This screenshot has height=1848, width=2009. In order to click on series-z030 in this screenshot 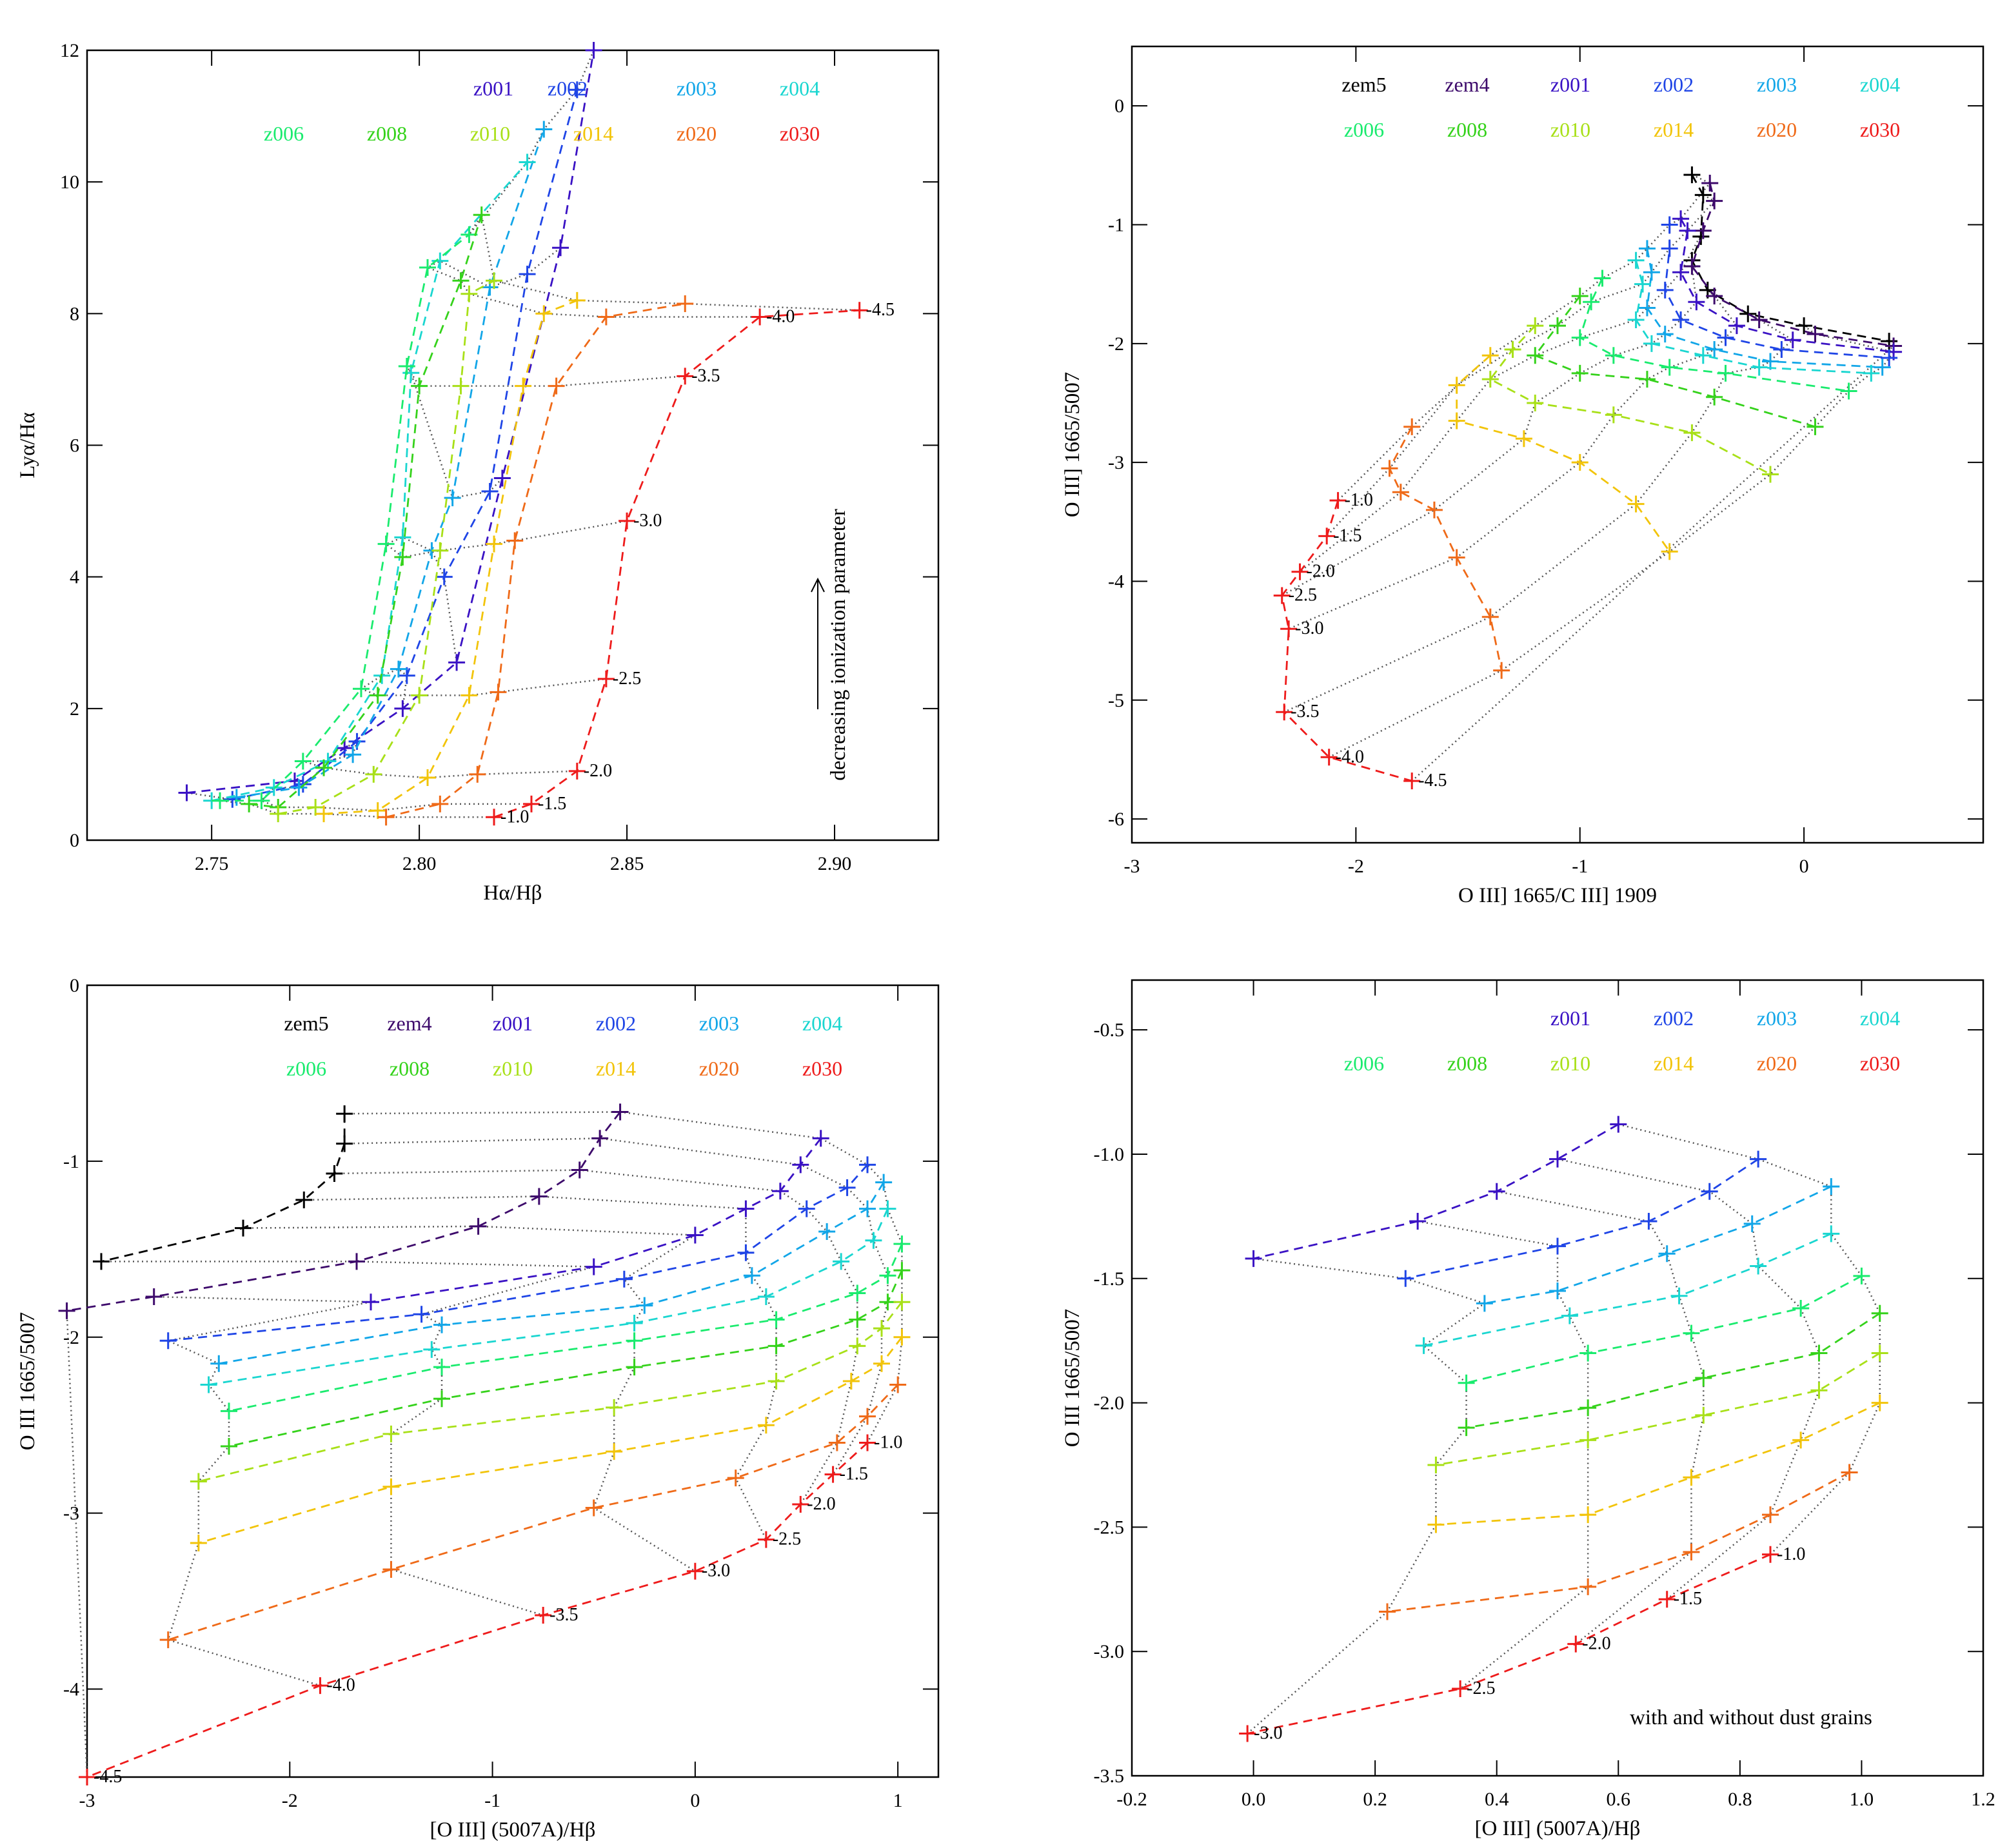, I will do `click(677, 564)`.